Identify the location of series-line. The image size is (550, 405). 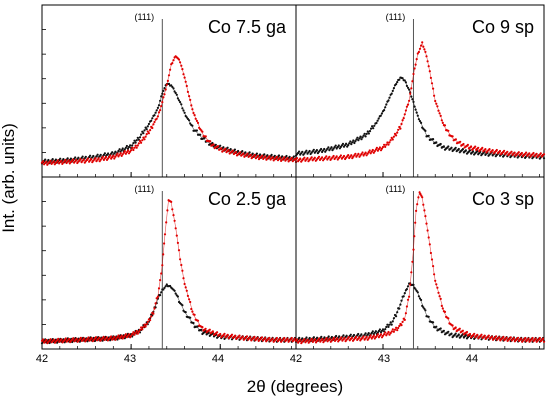
(169, 313).